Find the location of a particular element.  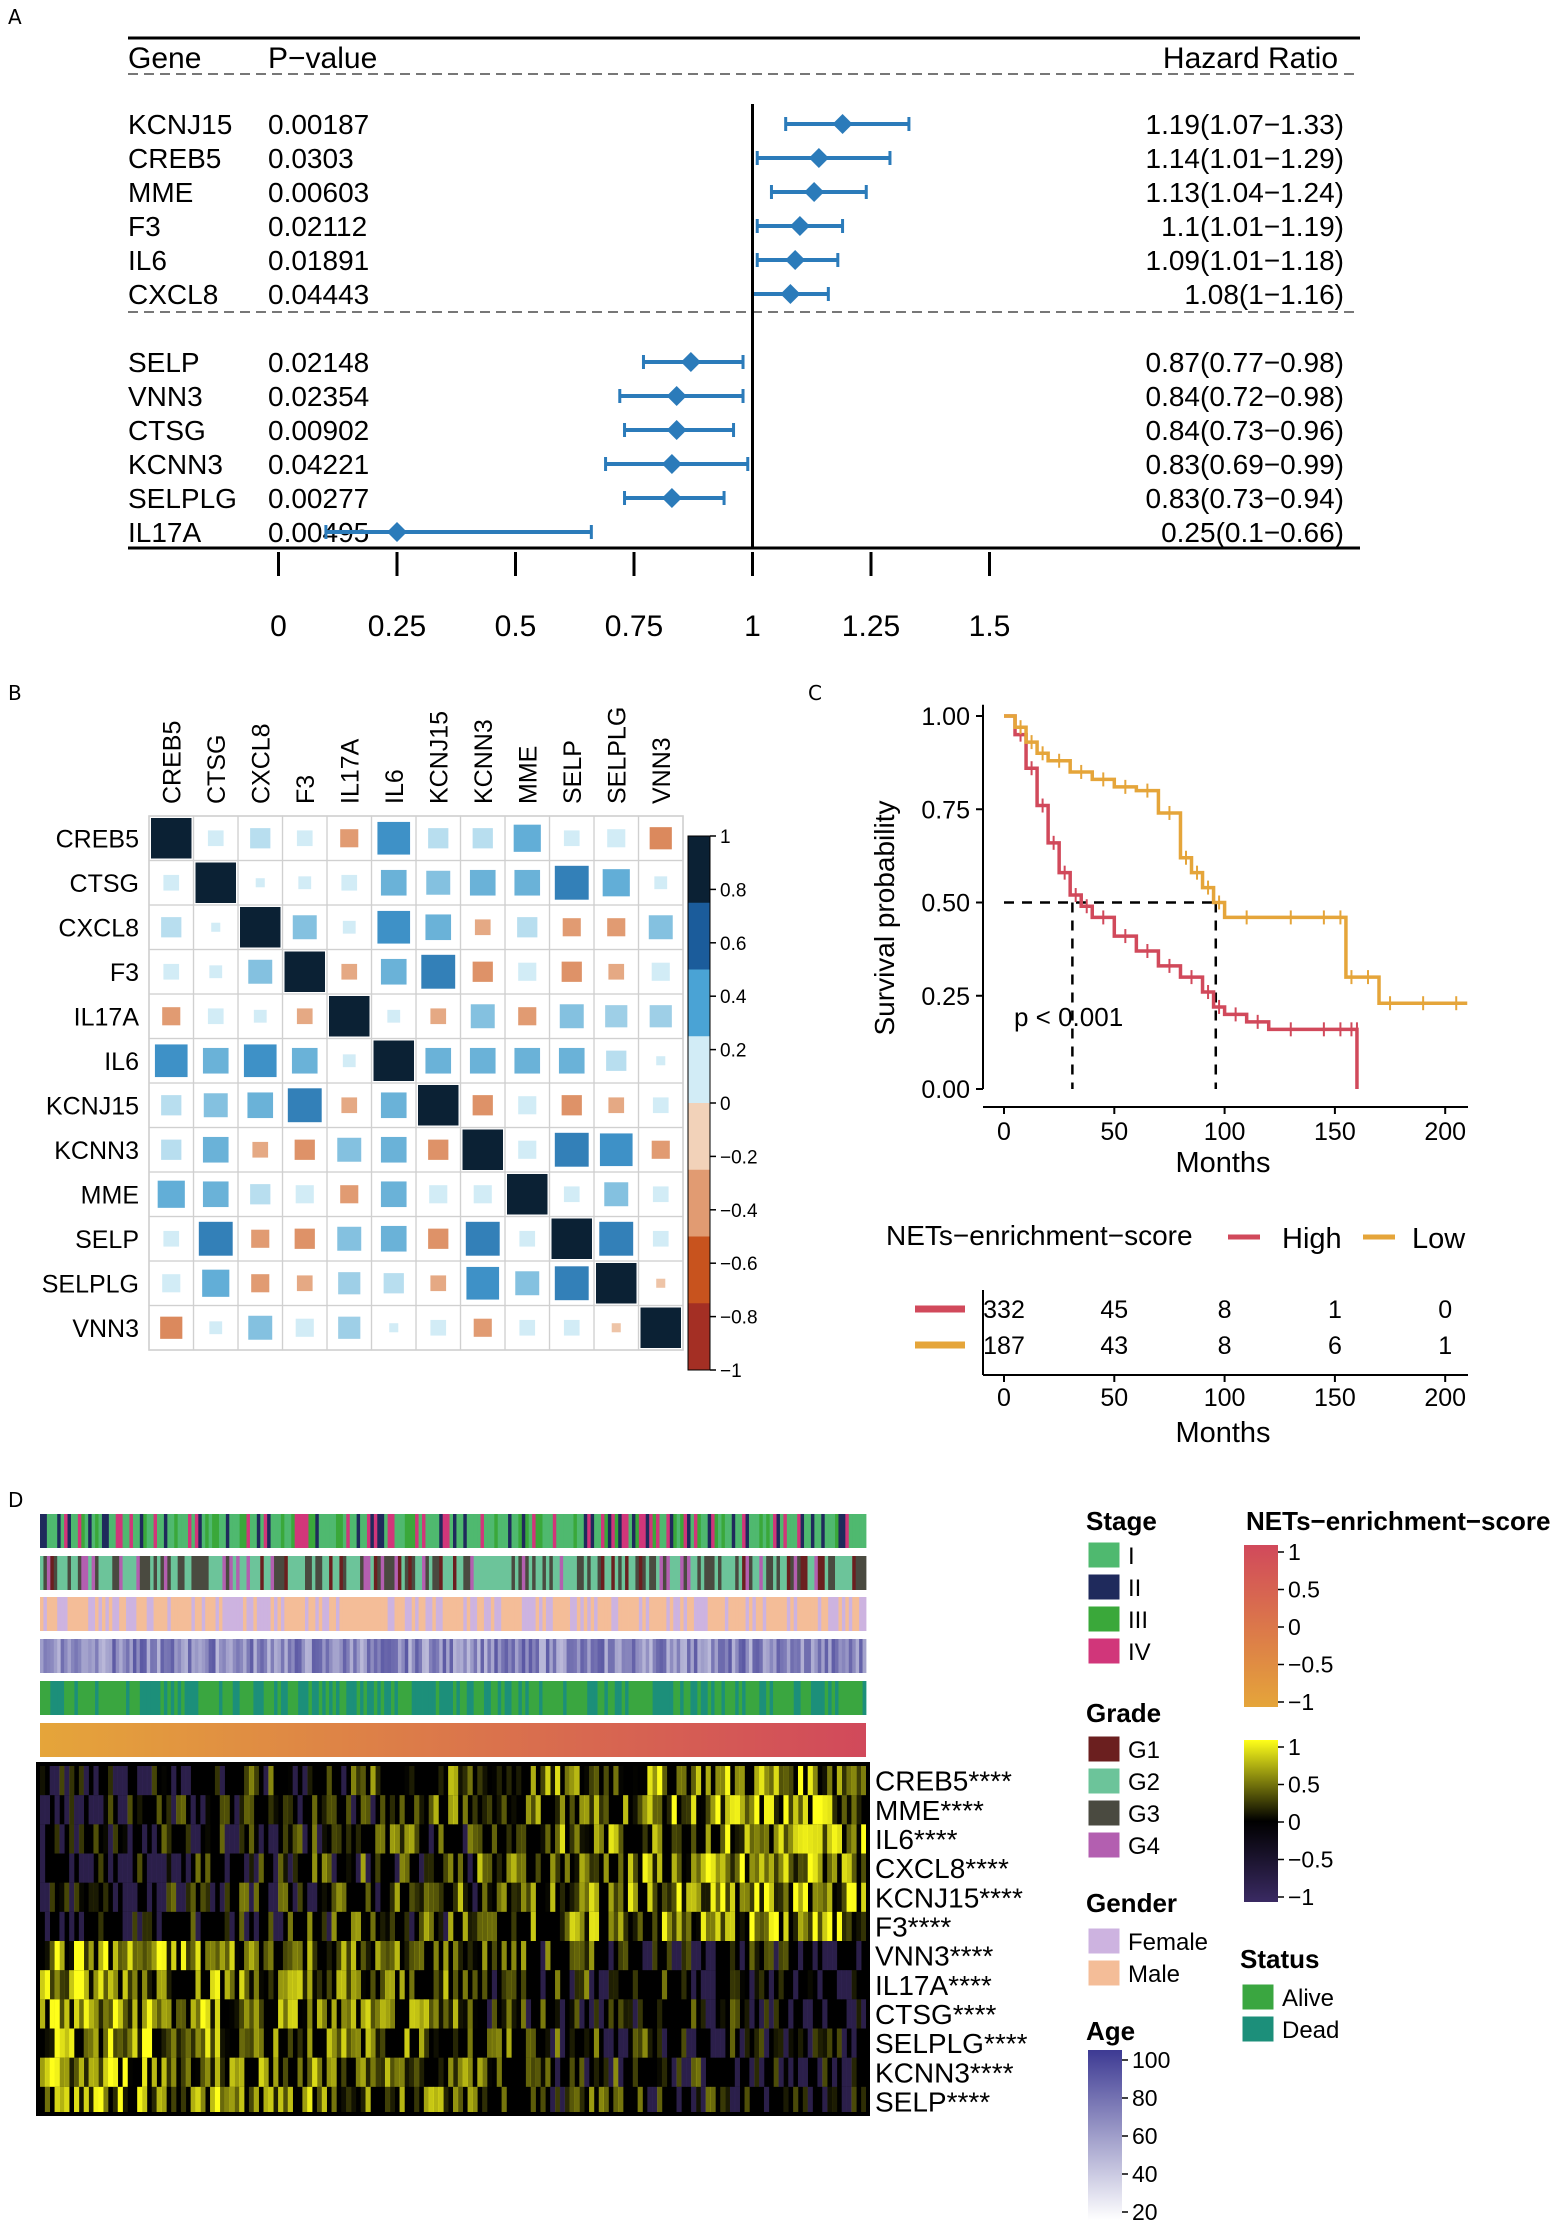

risk-table-value: 187 is located at coordinates (1004, 1346).